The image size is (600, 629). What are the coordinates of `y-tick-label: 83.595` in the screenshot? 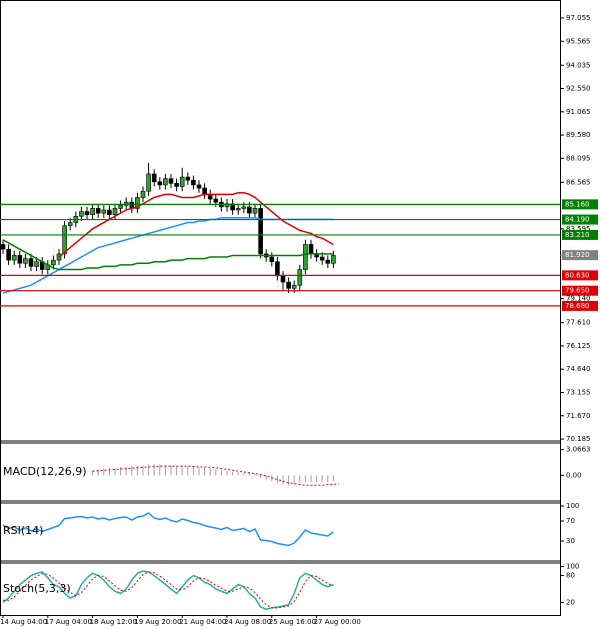 It's located at (578, 229).